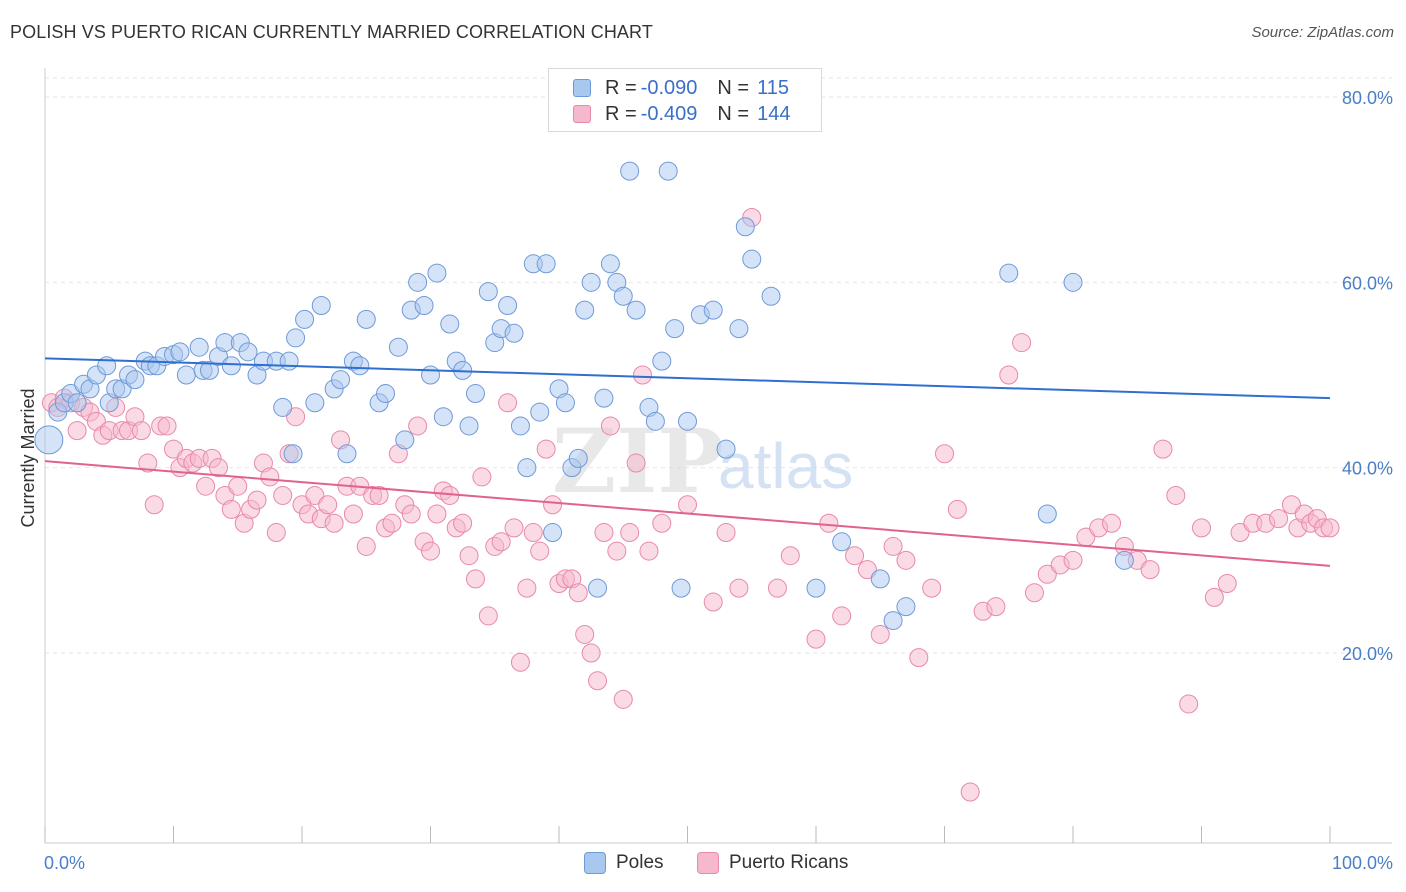 The height and width of the screenshot is (892, 1406). What do you see at coordinates (773, 87) in the screenshot?
I see `legend-n-value: 115` at bounding box center [773, 87].